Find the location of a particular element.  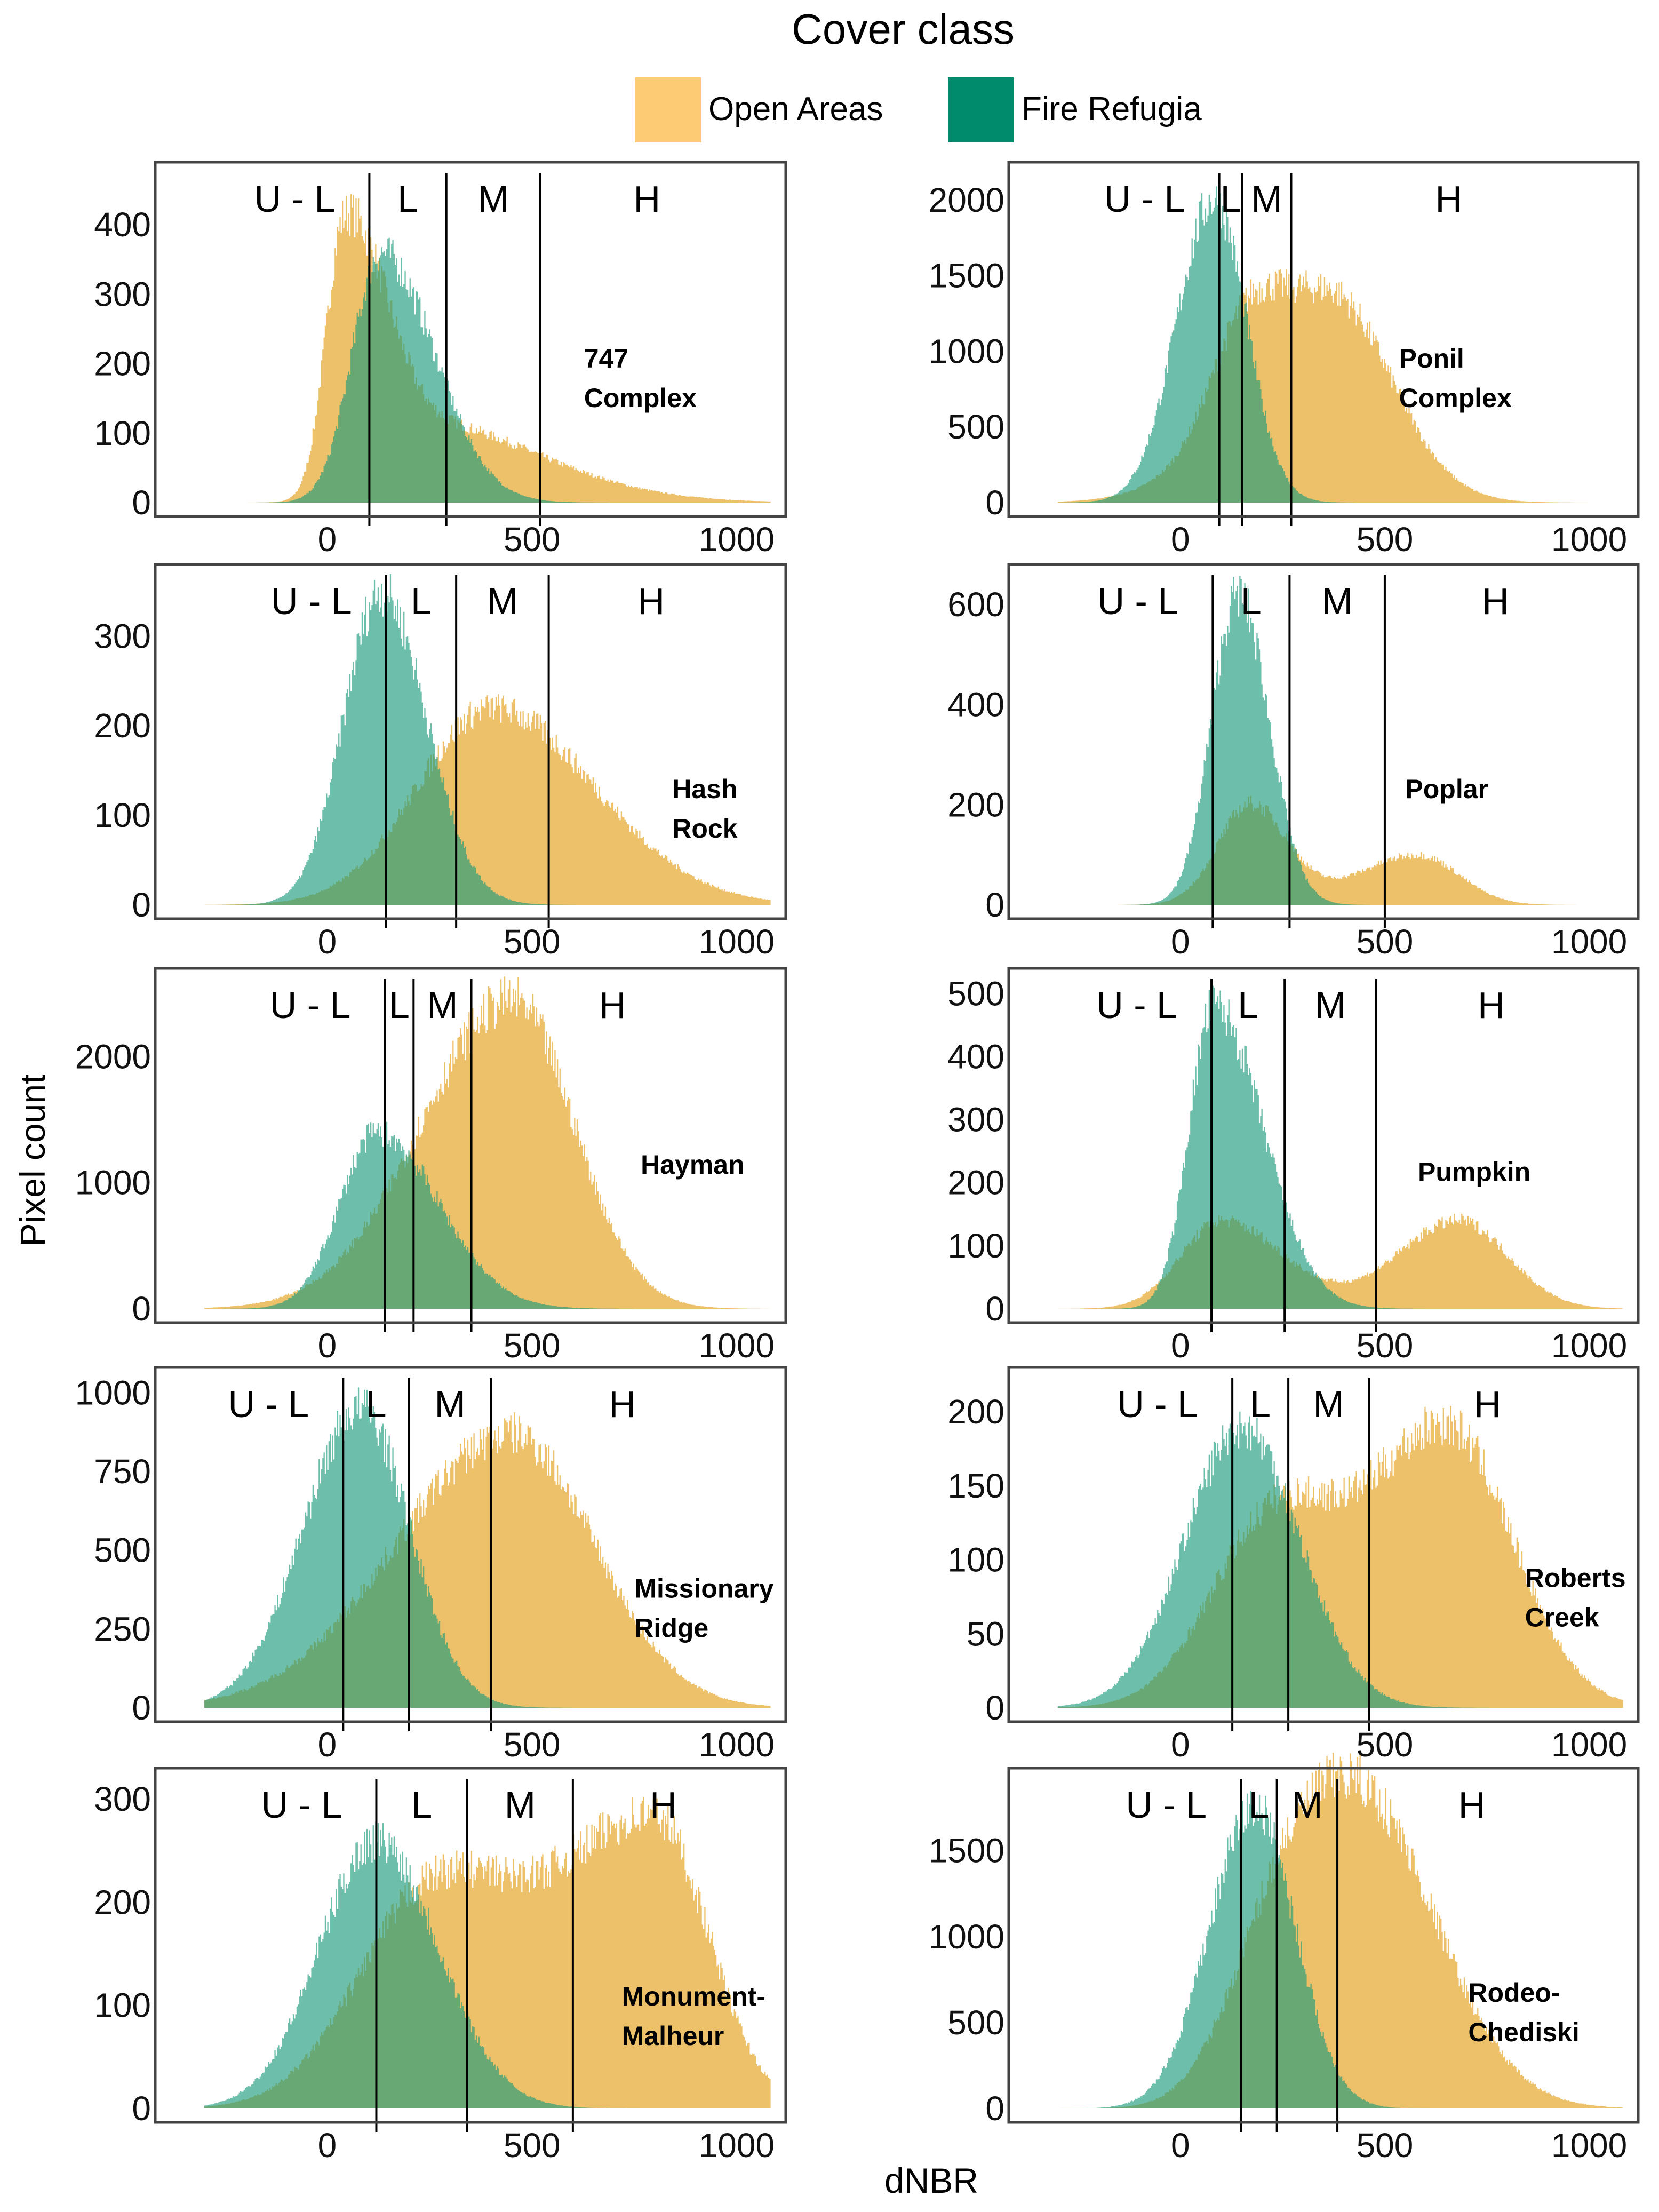

y-tick-label: 400 is located at coordinates (122, 224).